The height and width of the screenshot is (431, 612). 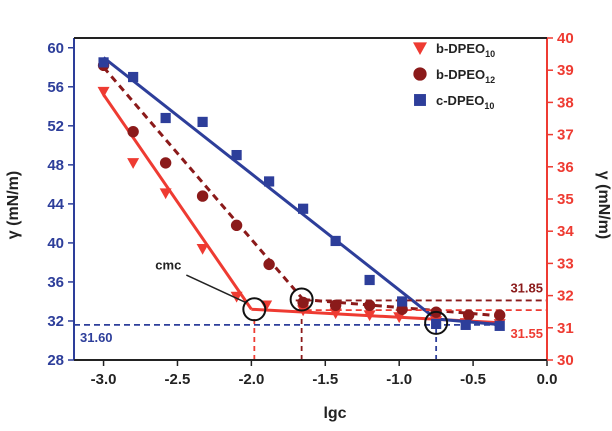 I want to click on cmc-annotation-pointer, so click(x=216, y=288).